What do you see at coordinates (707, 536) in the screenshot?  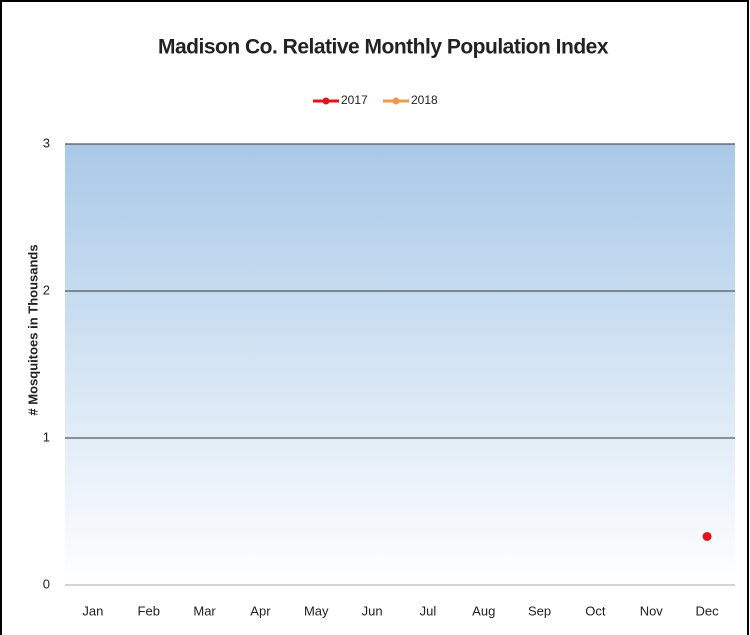 I see `point` at bounding box center [707, 536].